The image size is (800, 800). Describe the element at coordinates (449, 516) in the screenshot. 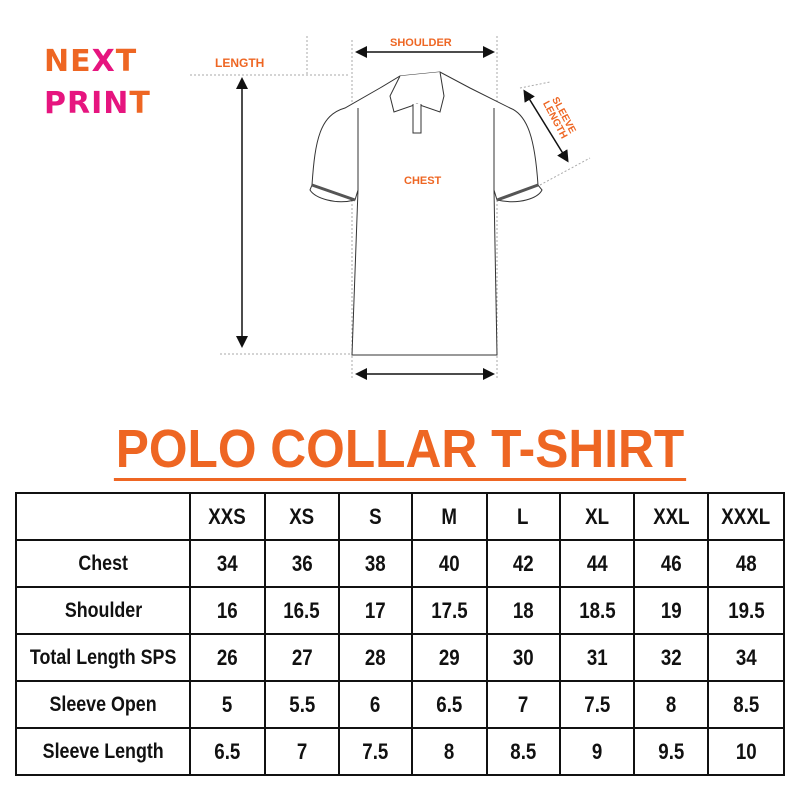

I see `size-header: M` at that location.